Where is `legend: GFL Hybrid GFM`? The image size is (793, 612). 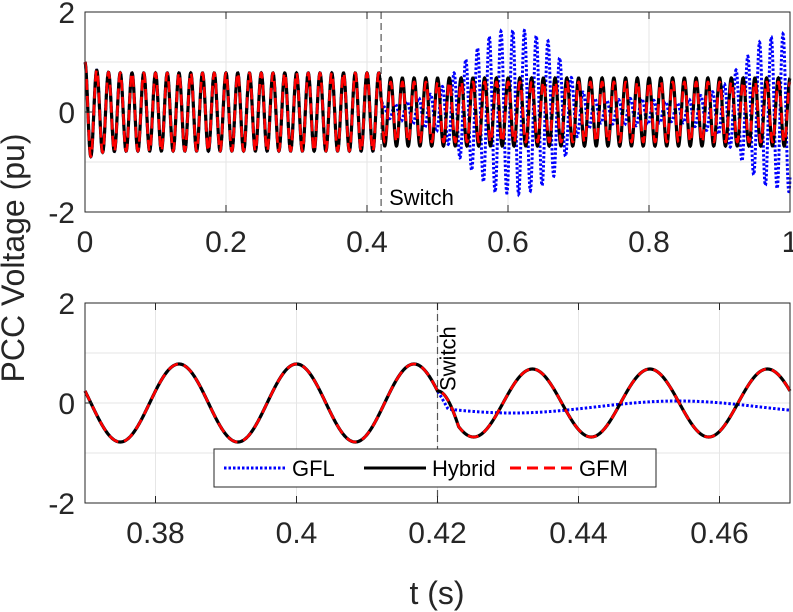
legend: GFL Hybrid GFM is located at coordinates (435, 468).